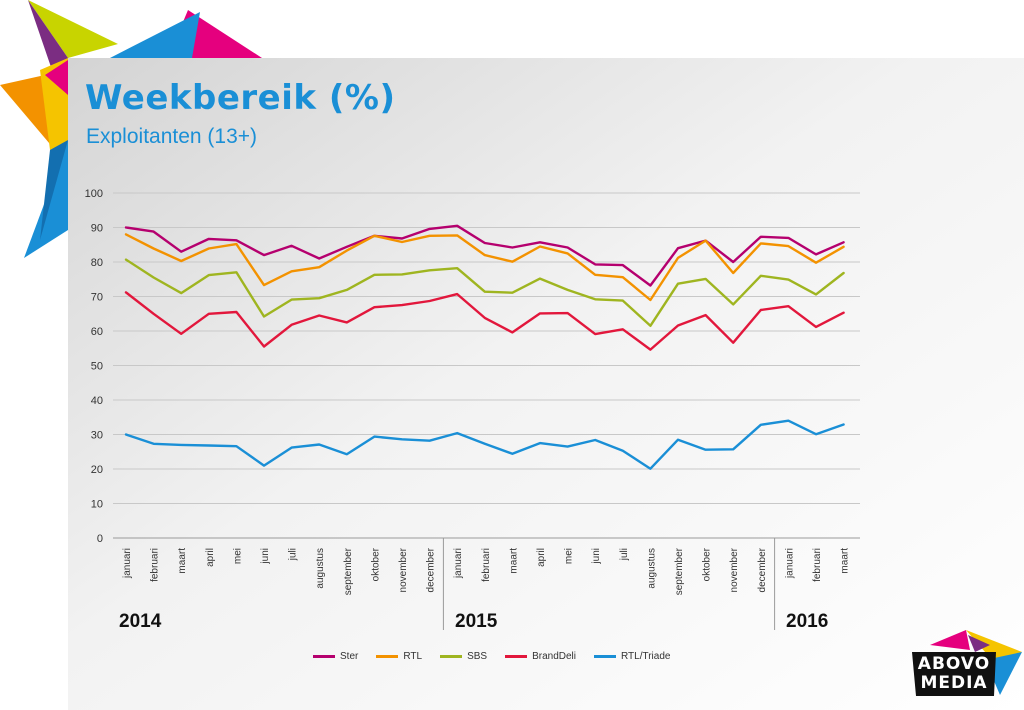  I want to click on legend-swatch-rtl, so click(387, 656).